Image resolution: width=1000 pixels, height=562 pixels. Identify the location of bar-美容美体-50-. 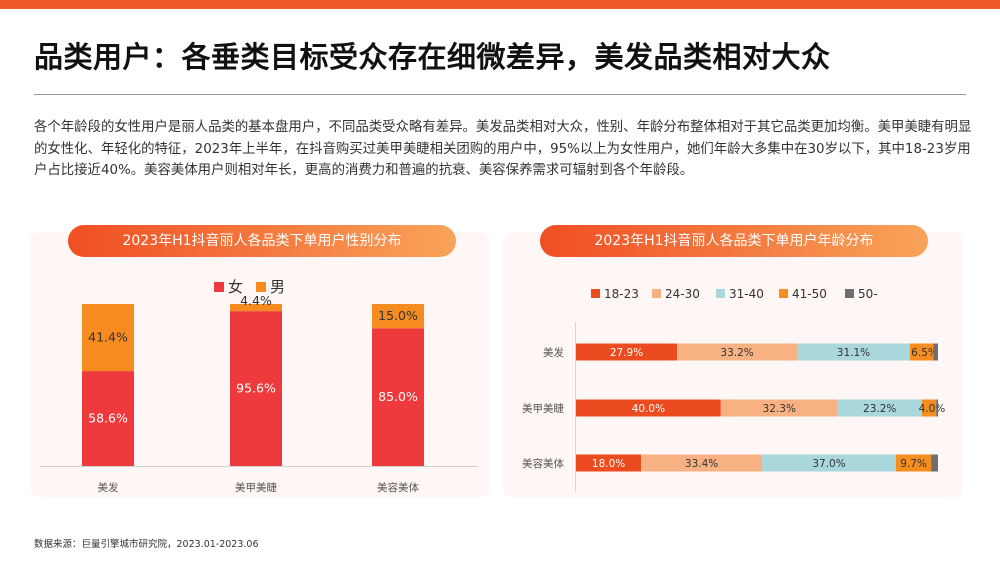
(934, 463).